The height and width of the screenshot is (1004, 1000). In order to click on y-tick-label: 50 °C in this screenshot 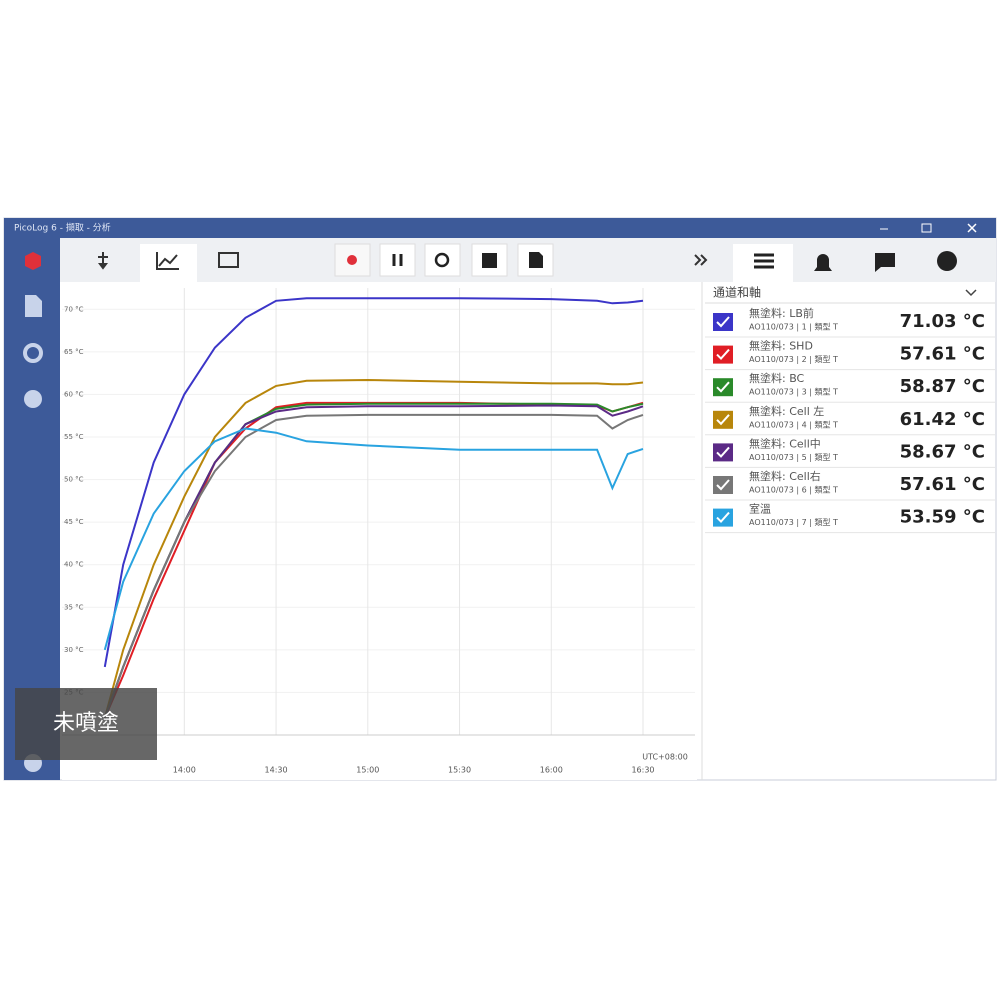, I will do `click(74, 480)`.